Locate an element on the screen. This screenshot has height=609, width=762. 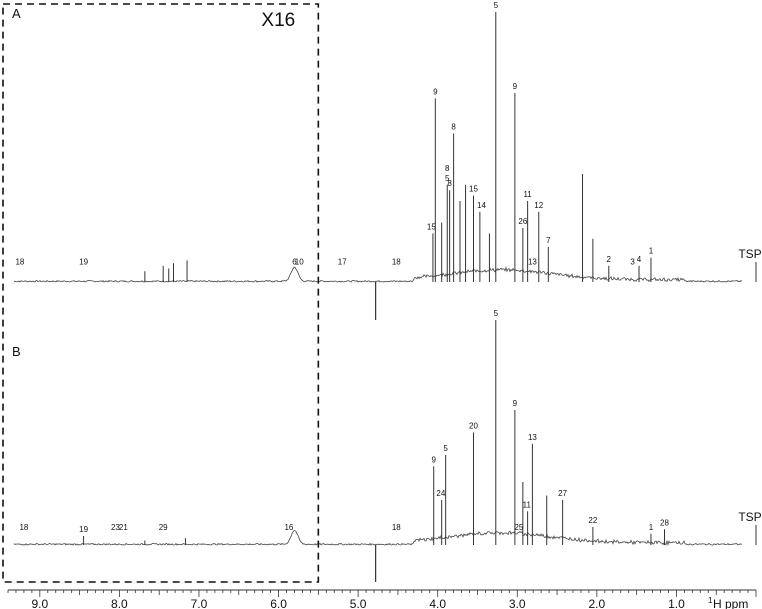
x-tick-label-1: 8.0 is located at coordinates (119, 603).